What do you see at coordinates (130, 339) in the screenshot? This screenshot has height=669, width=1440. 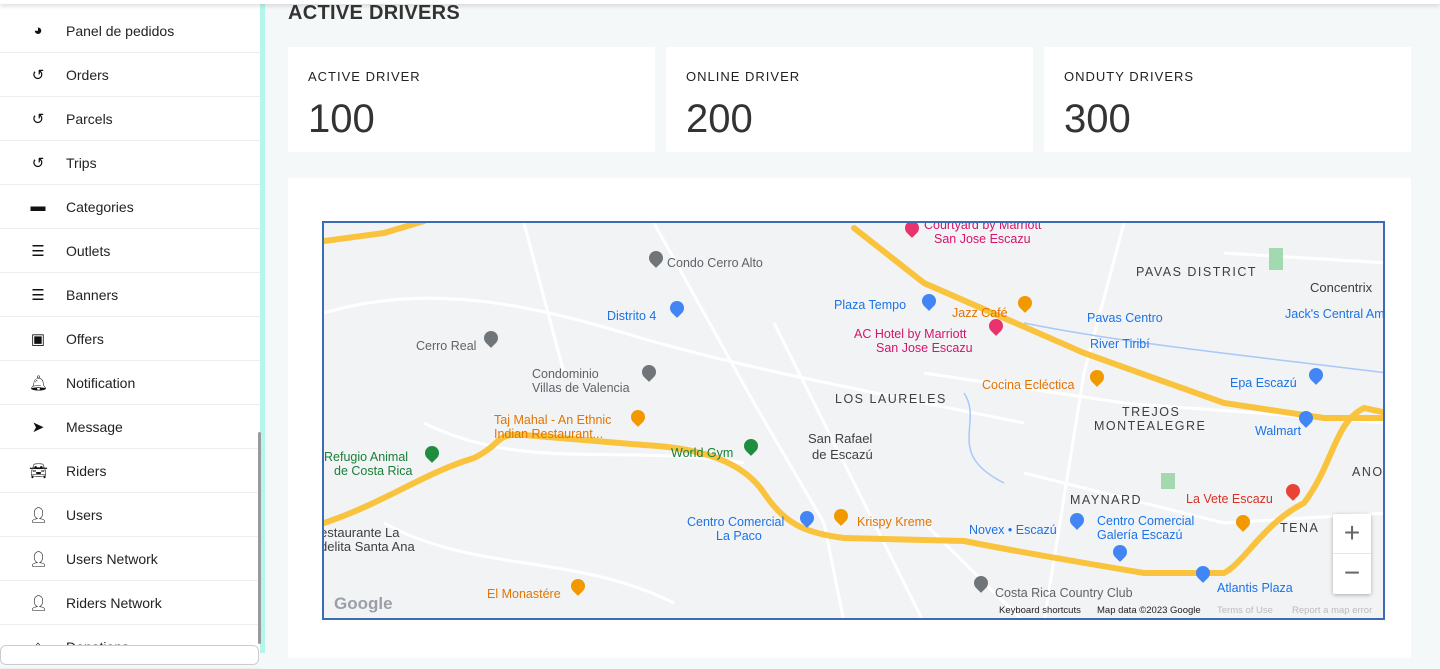 I see `sidebar-item-offers: ▣ Offers` at bounding box center [130, 339].